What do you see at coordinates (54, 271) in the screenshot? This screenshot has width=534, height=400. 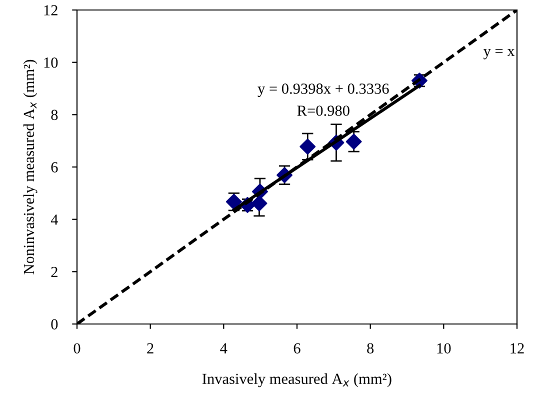 I see `y-tick-label: 2` at bounding box center [54, 271].